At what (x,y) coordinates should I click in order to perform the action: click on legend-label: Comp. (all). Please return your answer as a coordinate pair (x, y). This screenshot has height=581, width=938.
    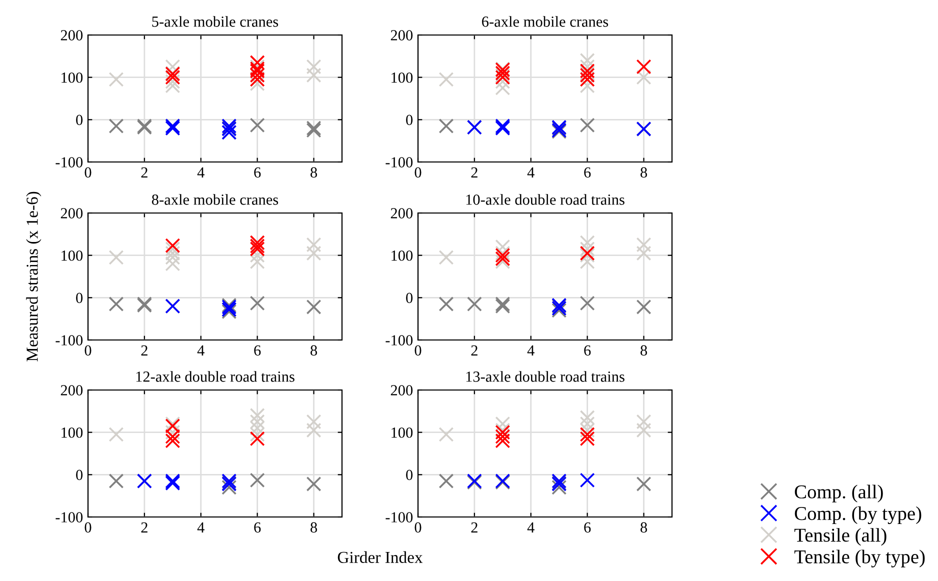
    Looking at the image, I should click on (838, 493).